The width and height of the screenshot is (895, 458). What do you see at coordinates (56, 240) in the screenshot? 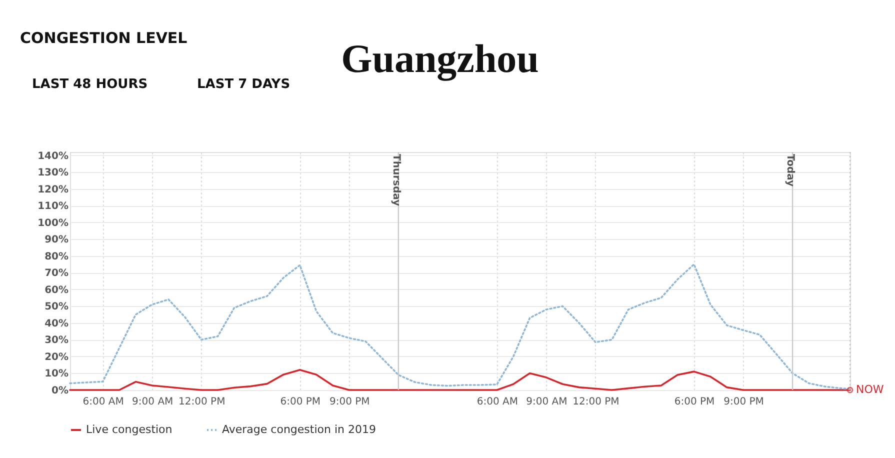
I see `y-tick-label: 90%` at bounding box center [56, 240].